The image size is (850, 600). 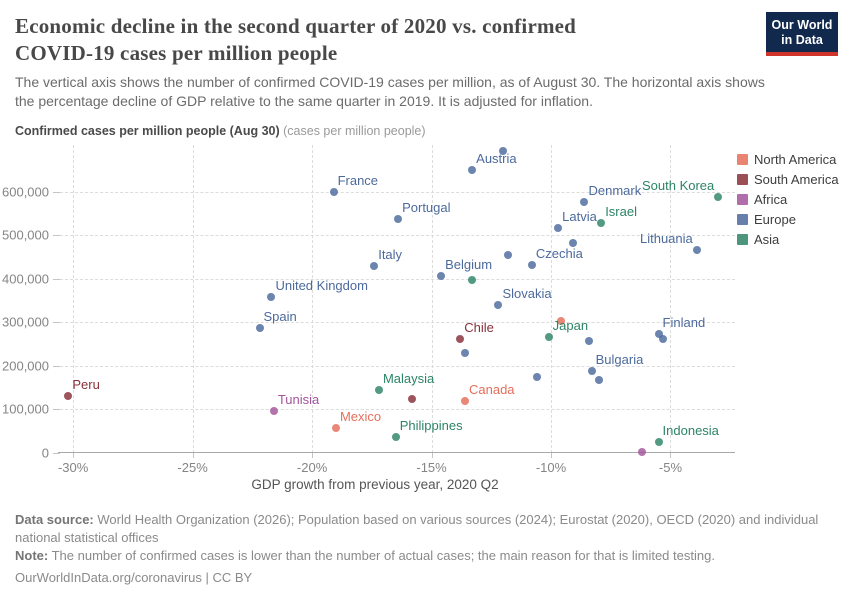 I want to click on data-point-lithuania, so click(x=696, y=249).